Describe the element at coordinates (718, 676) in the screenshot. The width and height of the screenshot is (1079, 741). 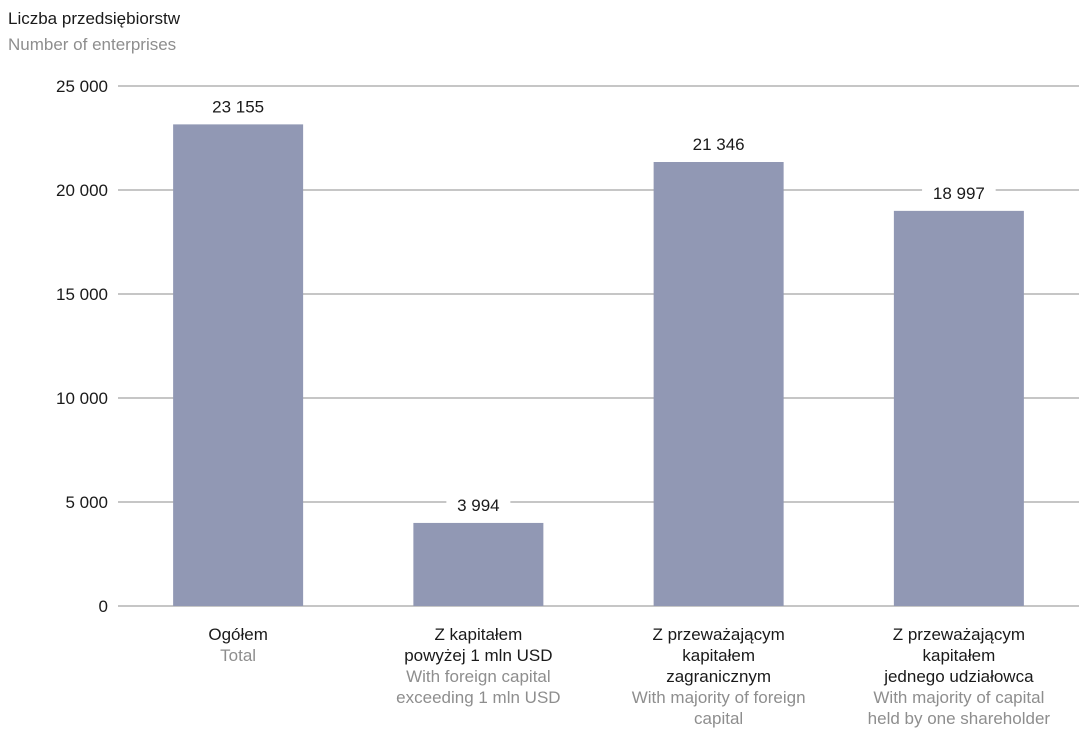
I see `category-label: zagranicznym` at that location.